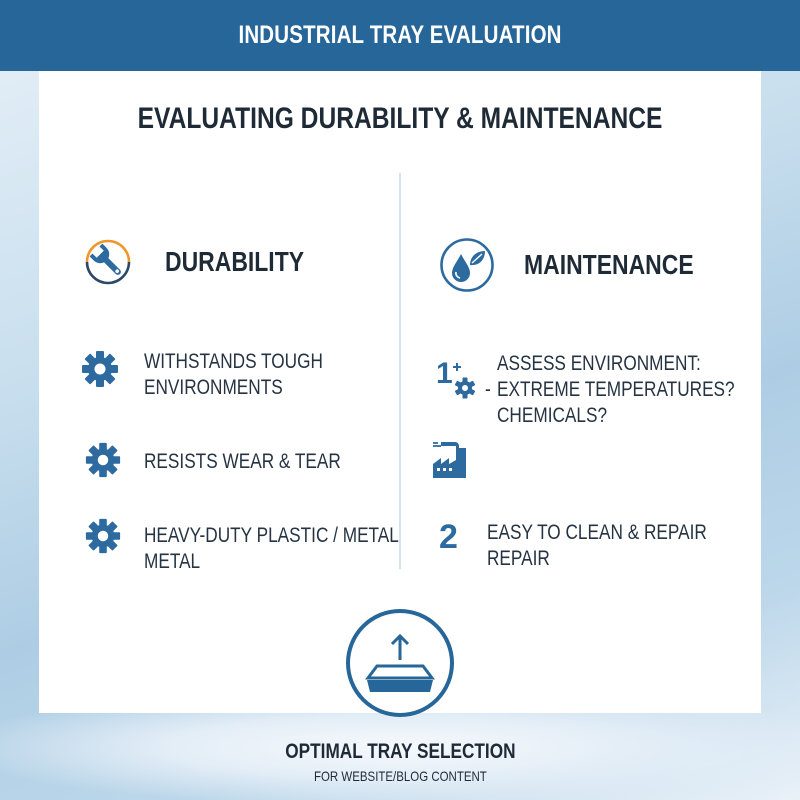 Image resolution: width=800 pixels, height=800 pixels. Describe the element at coordinates (235, 261) in the screenshot. I see `durability-label: DURABILITY` at that location.